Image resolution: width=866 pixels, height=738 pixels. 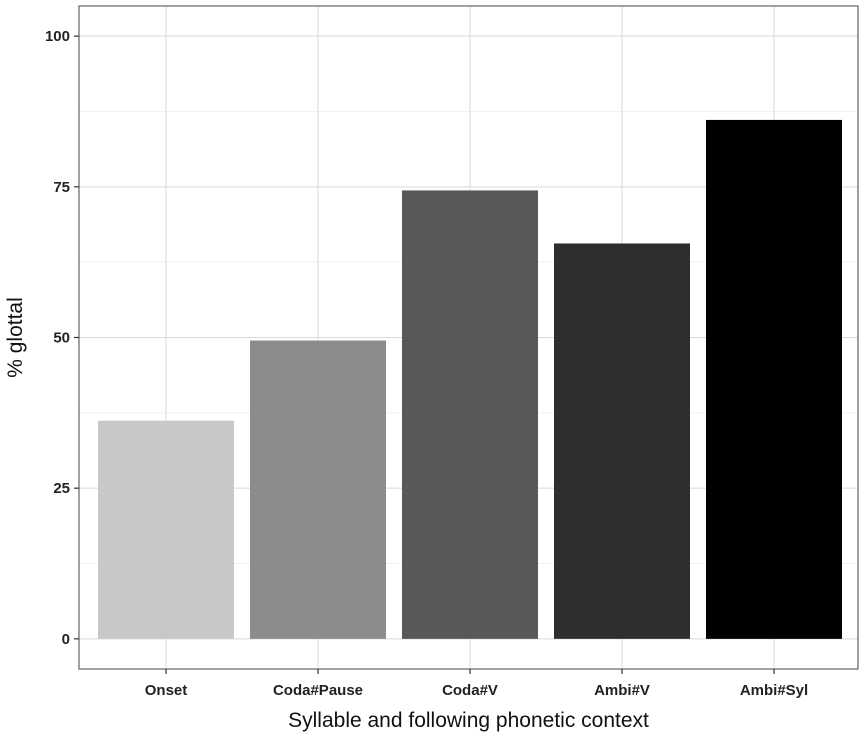 What do you see at coordinates (166, 529) in the screenshot?
I see `bar-onset` at bounding box center [166, 529].